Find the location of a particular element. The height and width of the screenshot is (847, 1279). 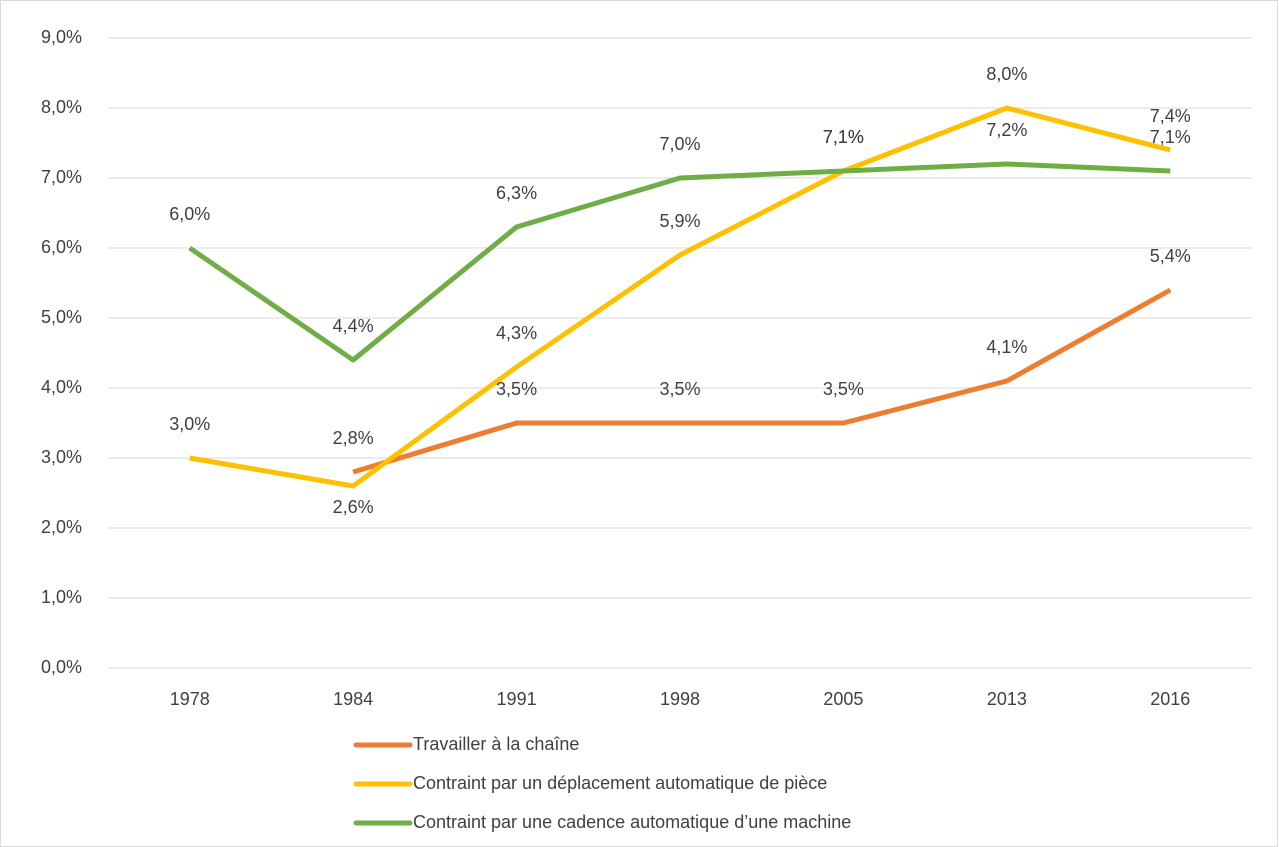

x-tick-label: 1984 is located at coordinates (353, 699).